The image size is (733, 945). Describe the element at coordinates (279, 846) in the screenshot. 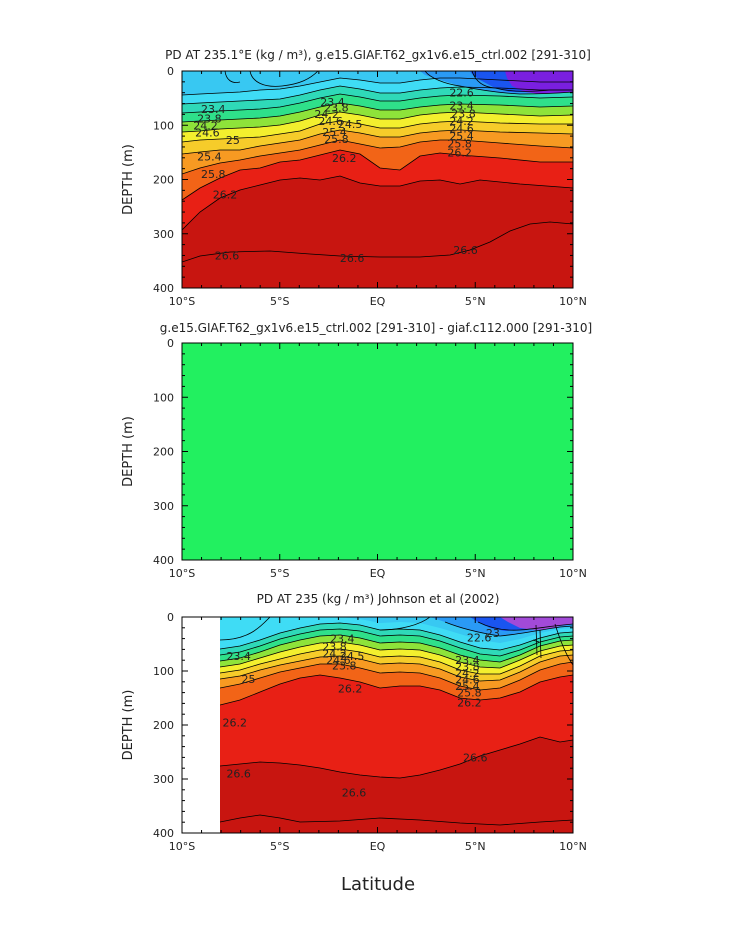

I see `panel-3-x-tick-label: 5°S` at that location.